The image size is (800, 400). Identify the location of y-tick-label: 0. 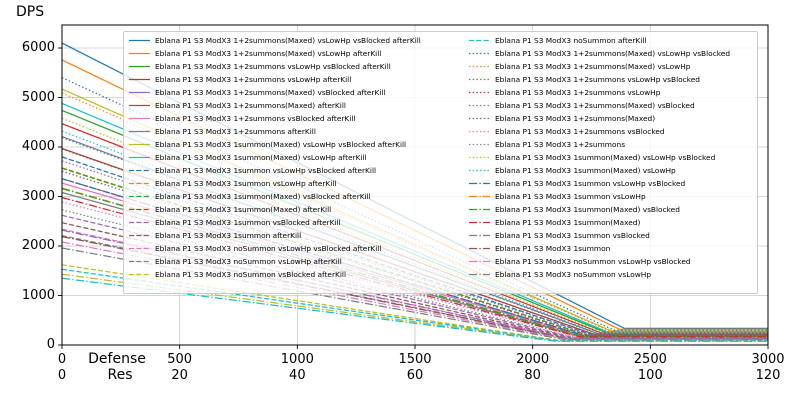
(50, 344).